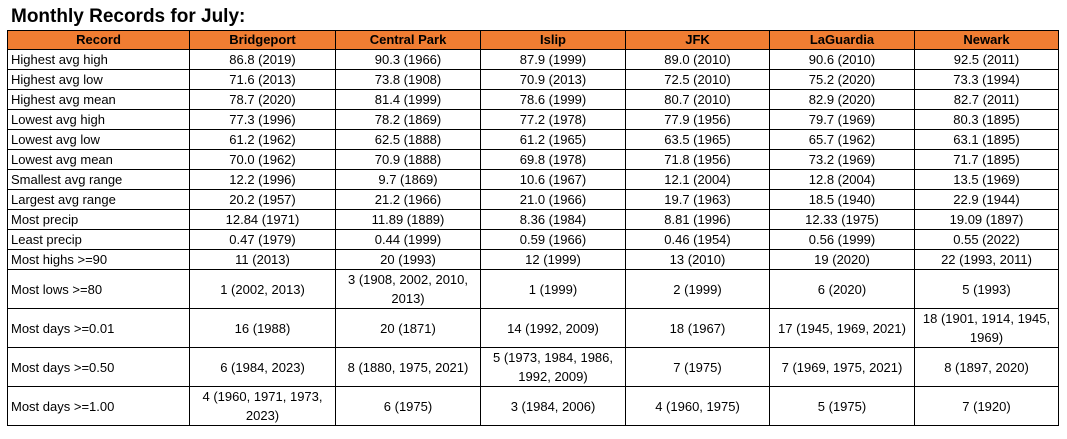  I want to click on record-value: 78.6 (1999), so click(553, 99).